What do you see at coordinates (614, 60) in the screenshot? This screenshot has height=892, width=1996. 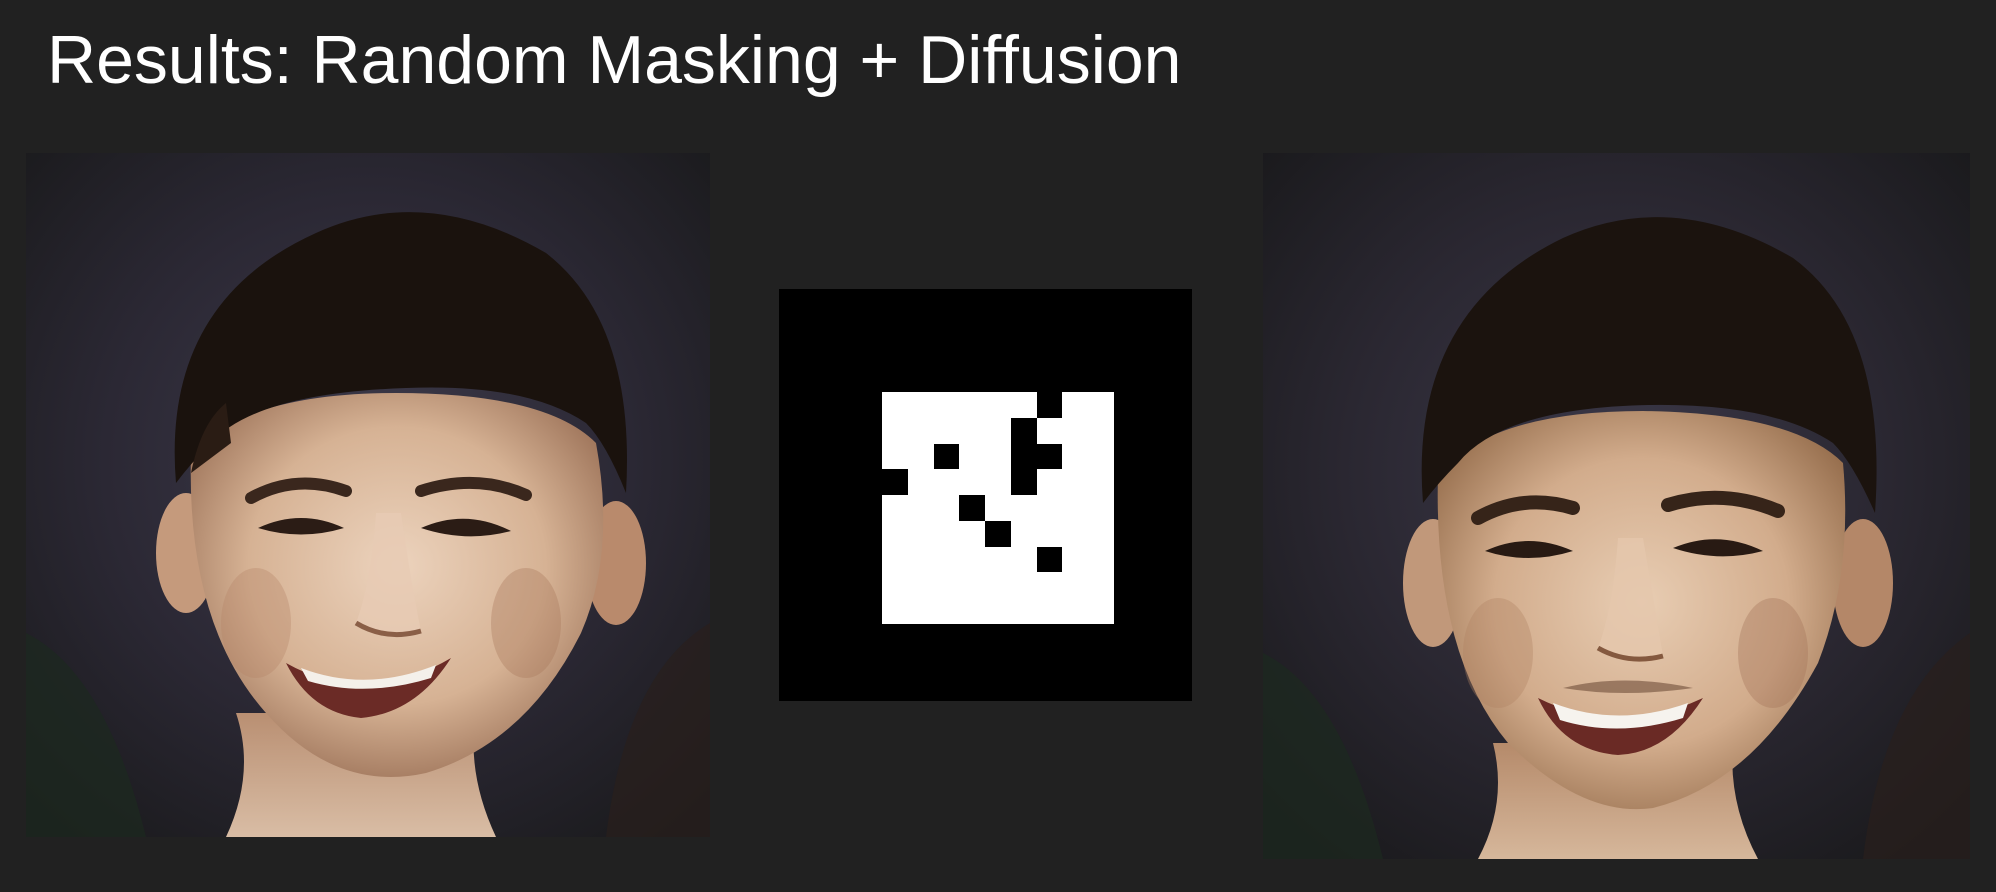 I see `slide-title: Results: Random Masking + Diffusion` at bounding box center [614, 60].